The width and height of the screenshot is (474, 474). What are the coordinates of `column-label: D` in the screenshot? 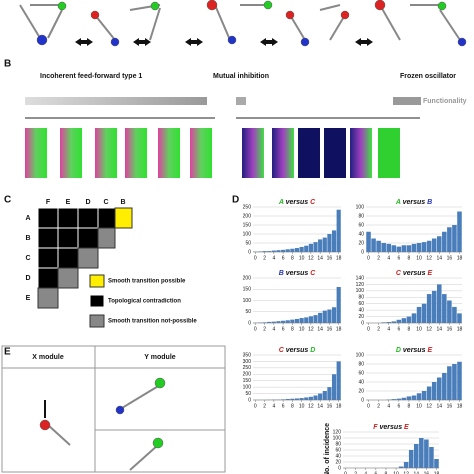 It's located at (87, 202).